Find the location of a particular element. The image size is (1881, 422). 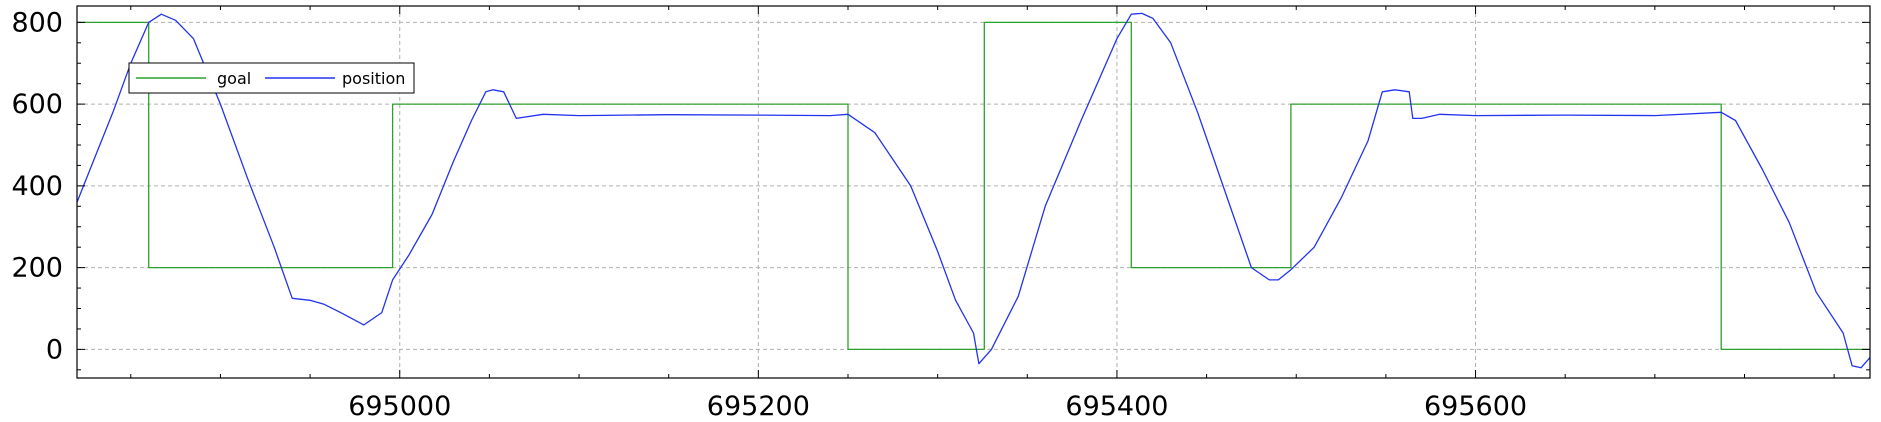

y-tick-label: 400 is located at coordinates (37, 186).